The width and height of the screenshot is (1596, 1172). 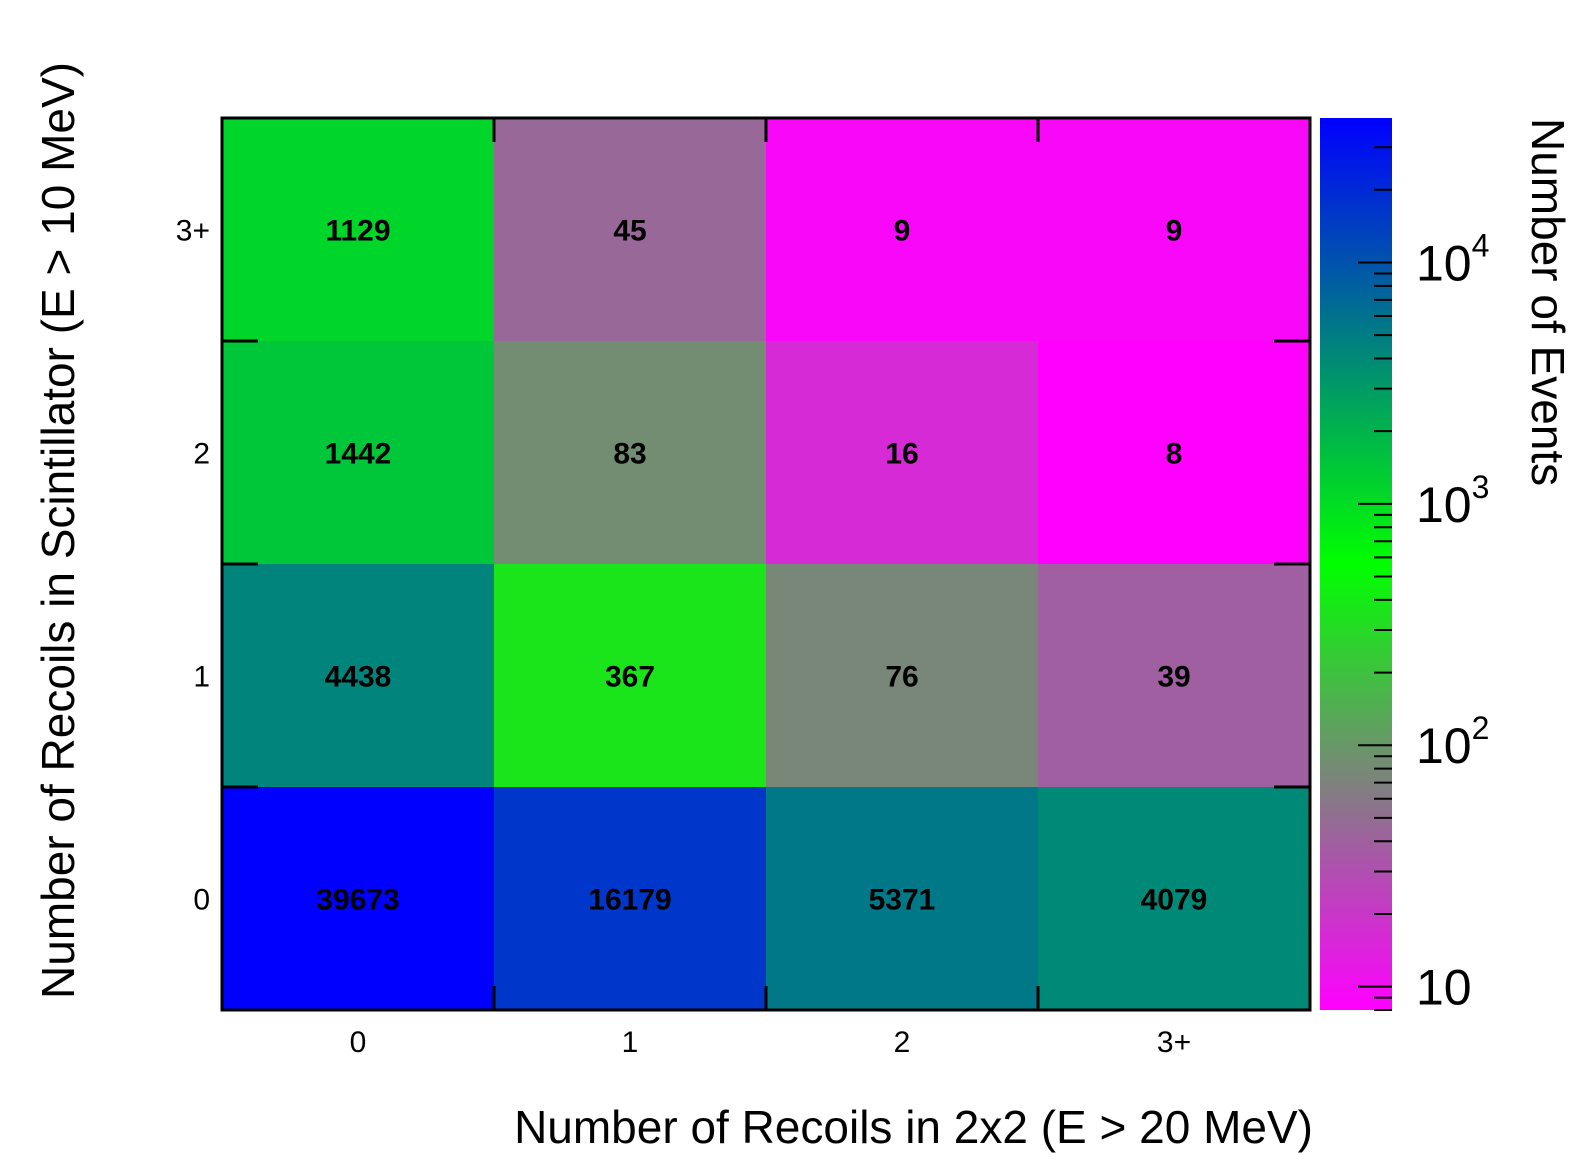 I want to click on colorbar-tick-label: 10², so click(x=1452, y=742).